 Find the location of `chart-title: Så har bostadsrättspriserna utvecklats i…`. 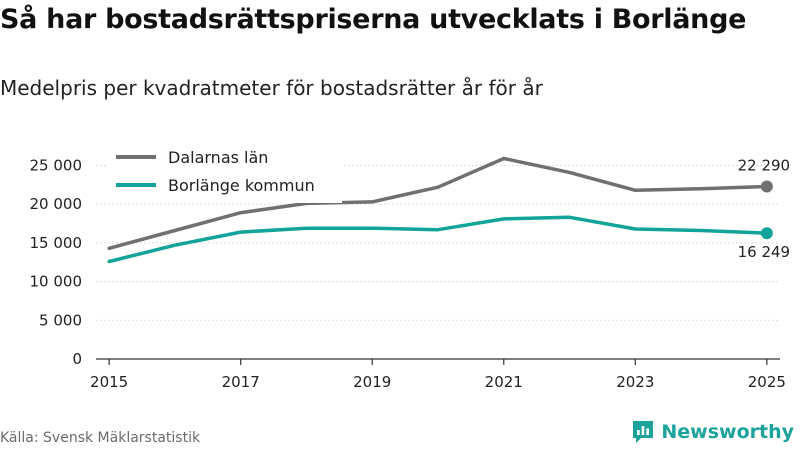

chart-title: Så har bostadsrättspriserna utvecklats i… is located at coordinates (373, 19).